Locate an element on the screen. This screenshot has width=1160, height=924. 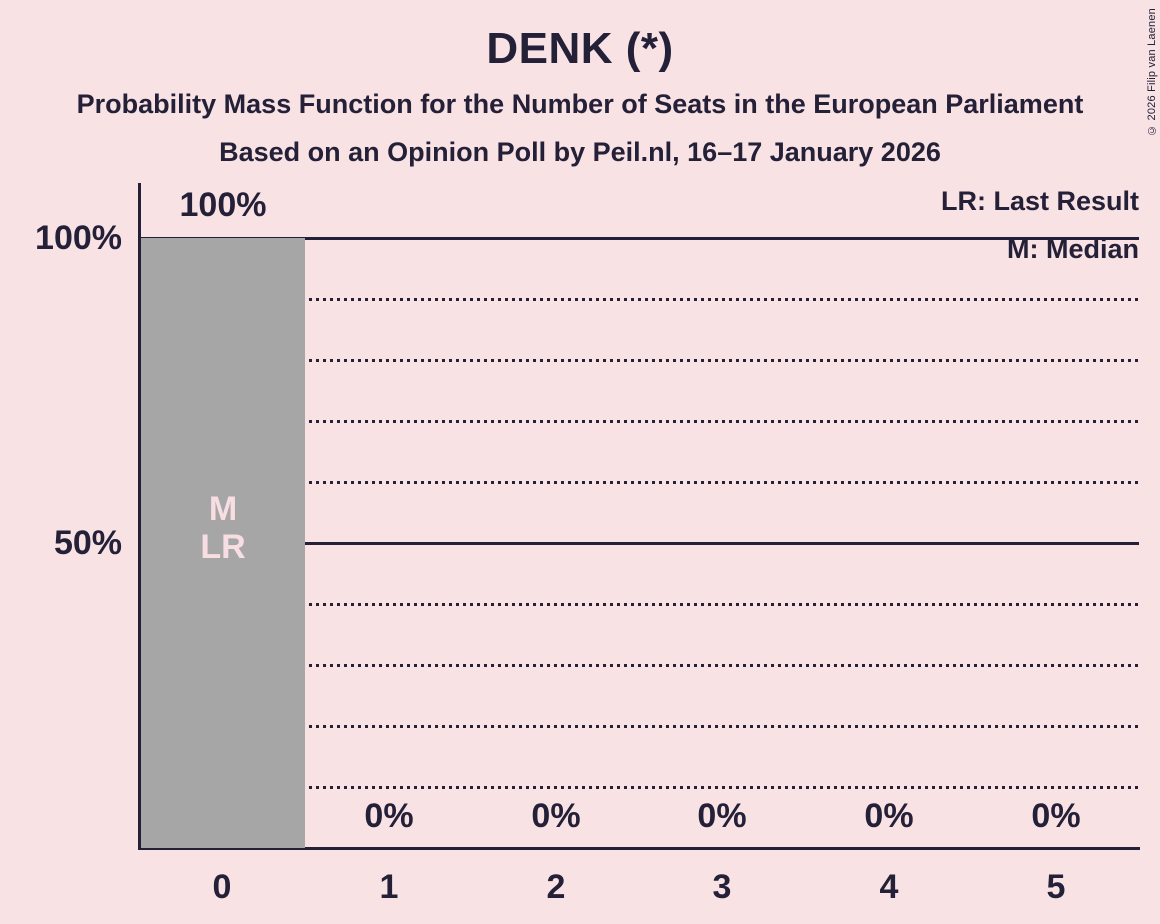
bar-value-label-3: 0% is located at coordinates (722, 816).